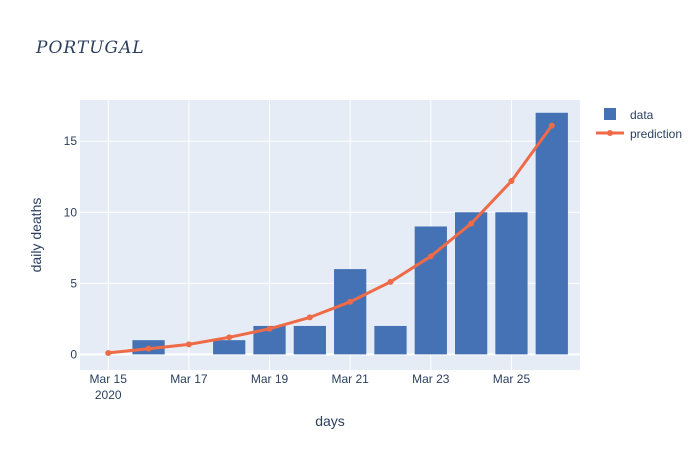  I want to click on x-tick-sublabel: 2020, so click(108, 395).